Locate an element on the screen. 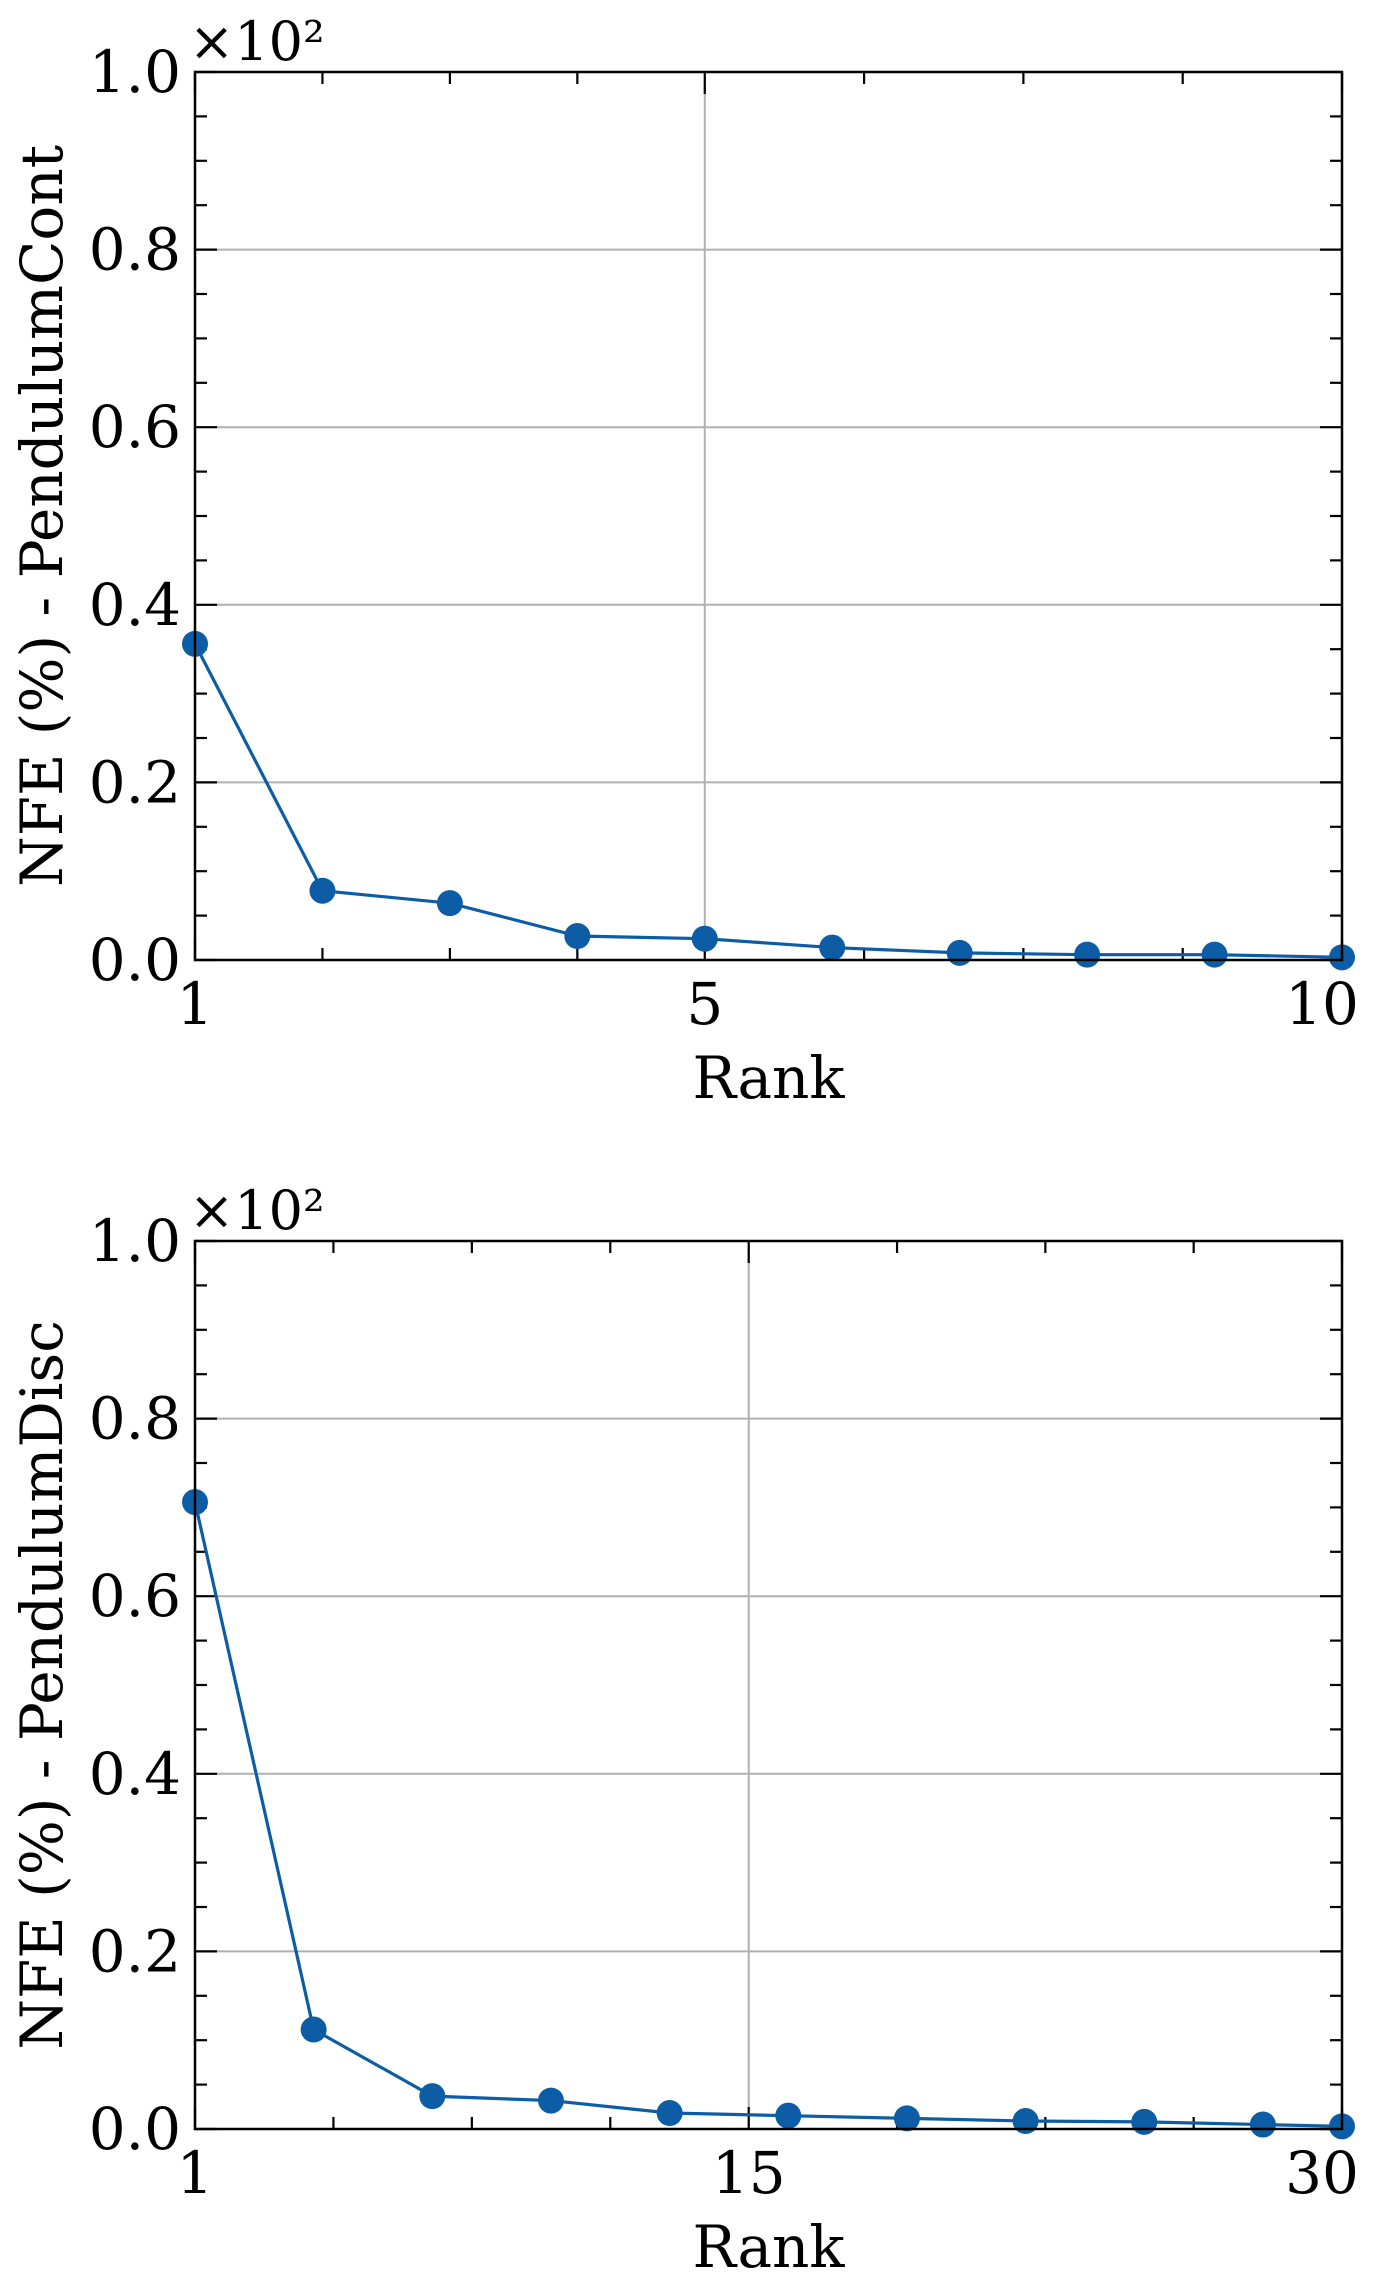 This screenshot has height=2285, width=1386. x-tick-label: 5 is located at coordinates (704, 1004).